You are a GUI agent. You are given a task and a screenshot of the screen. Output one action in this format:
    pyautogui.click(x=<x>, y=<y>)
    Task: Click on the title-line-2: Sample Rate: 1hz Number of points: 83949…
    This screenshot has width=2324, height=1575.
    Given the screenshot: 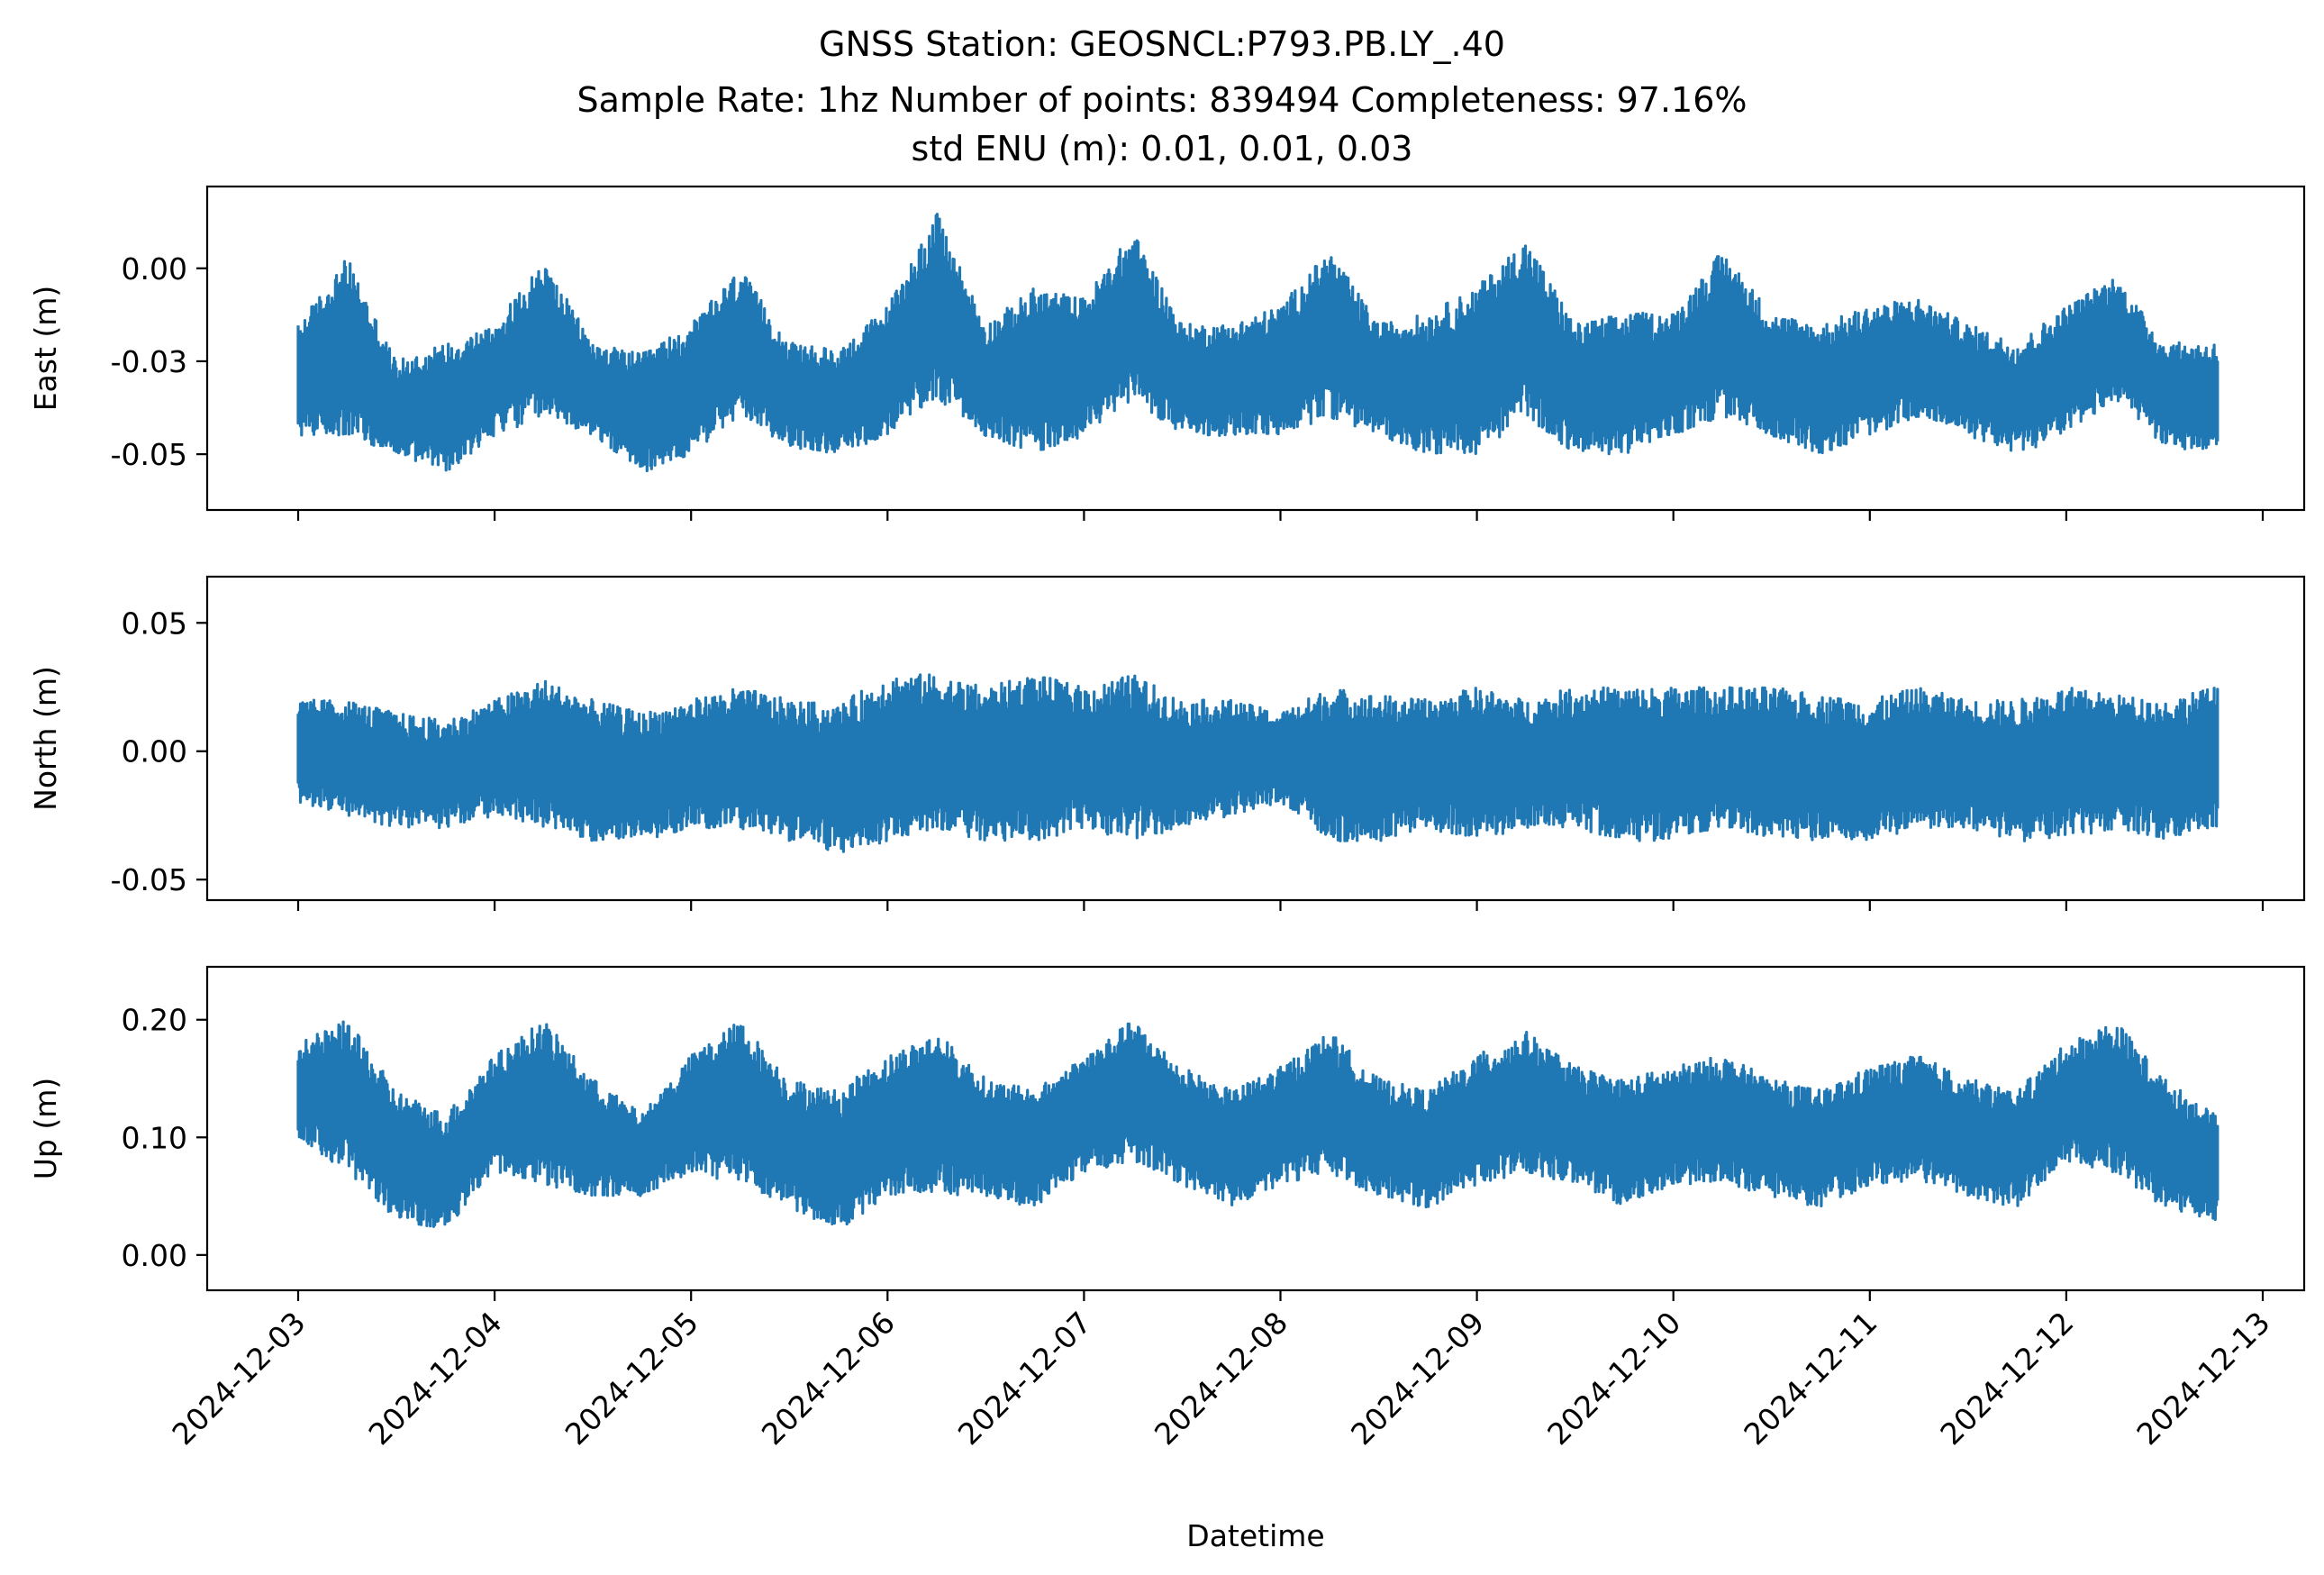 What is the action you would take?
    pyautogui.click(x=1163, y=100)
    